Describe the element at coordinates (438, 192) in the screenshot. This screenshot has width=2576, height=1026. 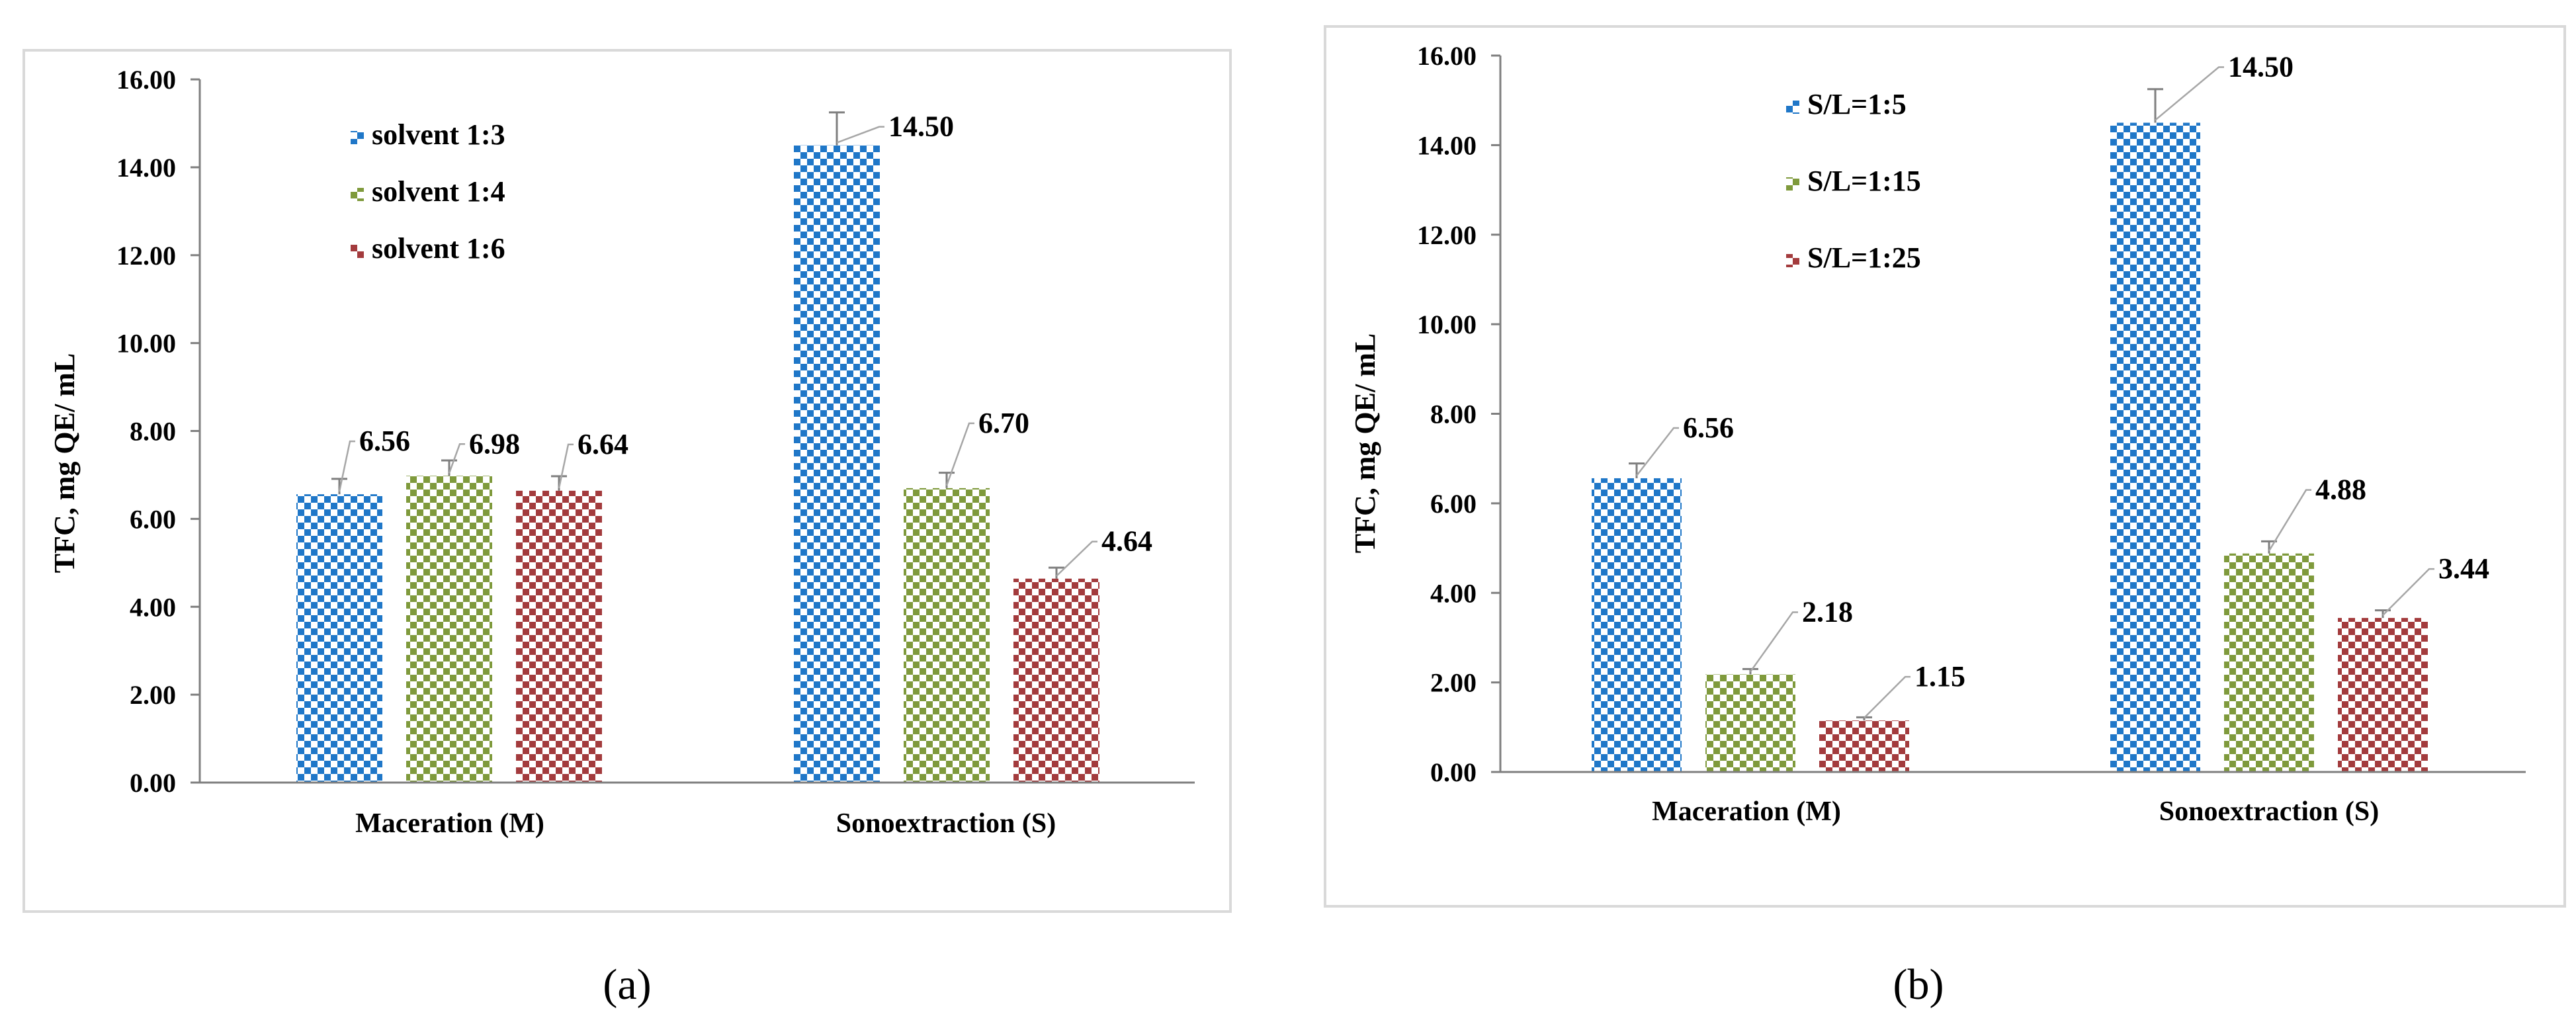
I see `chart-a-legend-label-1: solvent 1:4` at that location.